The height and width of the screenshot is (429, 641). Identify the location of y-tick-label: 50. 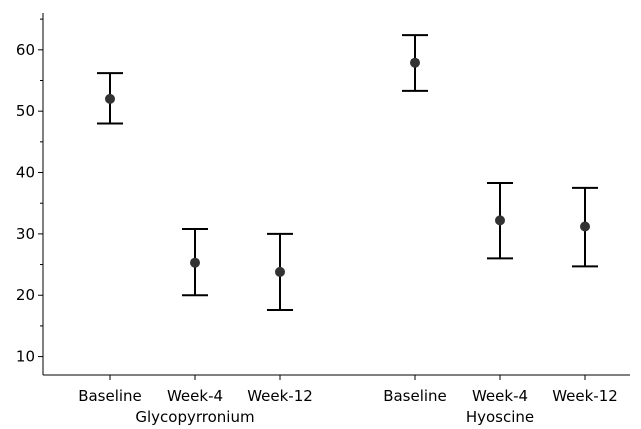
(25, 111).